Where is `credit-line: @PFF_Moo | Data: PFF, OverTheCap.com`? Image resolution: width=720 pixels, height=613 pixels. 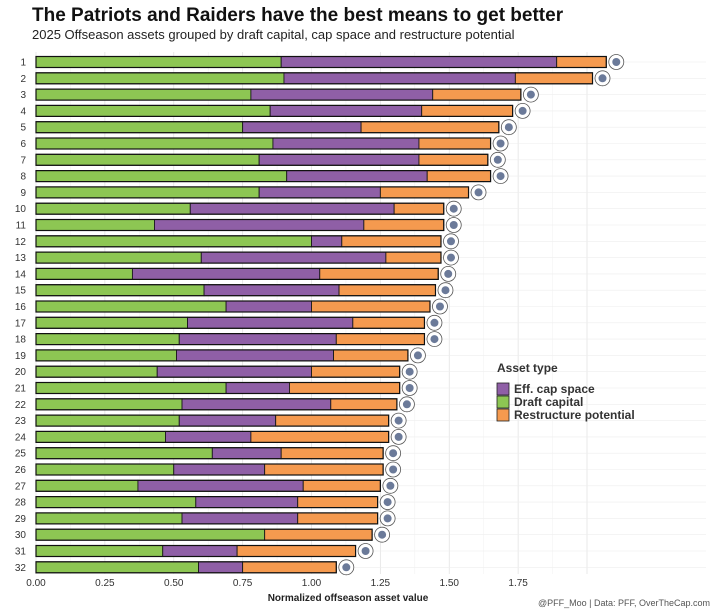
credit-line: @PFF_Moo | Data: PFF, OverTheCap.com is located at coordinates (623, 603).